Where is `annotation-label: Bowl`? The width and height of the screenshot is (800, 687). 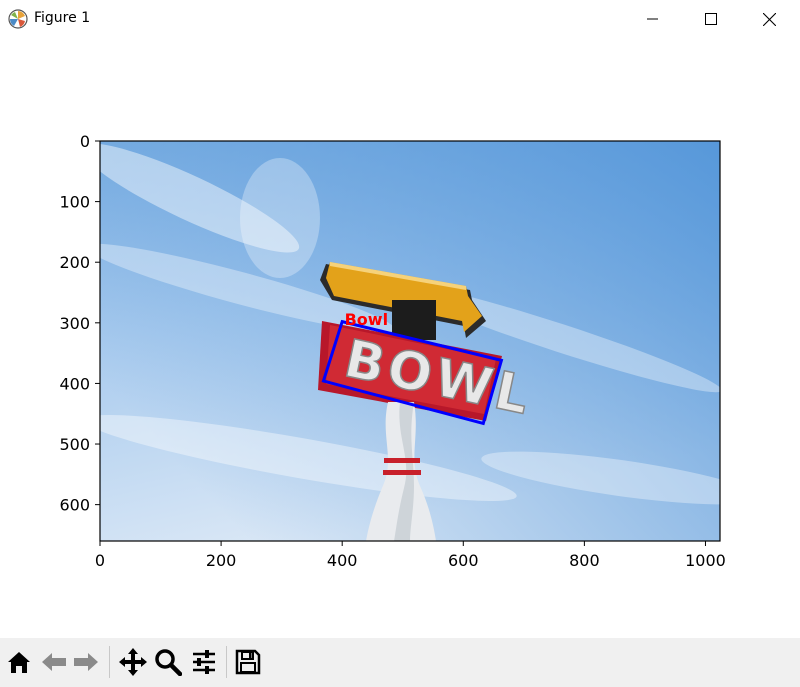
annotation-label: Bowl is located at coordinates (366, 319).